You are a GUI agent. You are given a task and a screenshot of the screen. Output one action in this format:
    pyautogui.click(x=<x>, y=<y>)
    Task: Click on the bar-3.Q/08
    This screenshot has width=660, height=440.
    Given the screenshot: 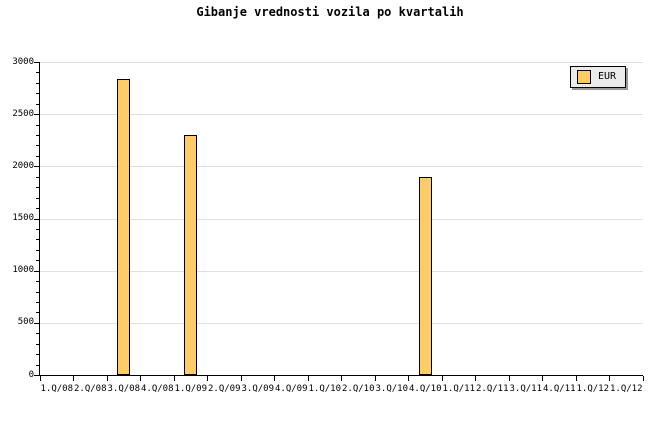 What is the action you would take?
    pyautogui.click(x=124, y=227)
    